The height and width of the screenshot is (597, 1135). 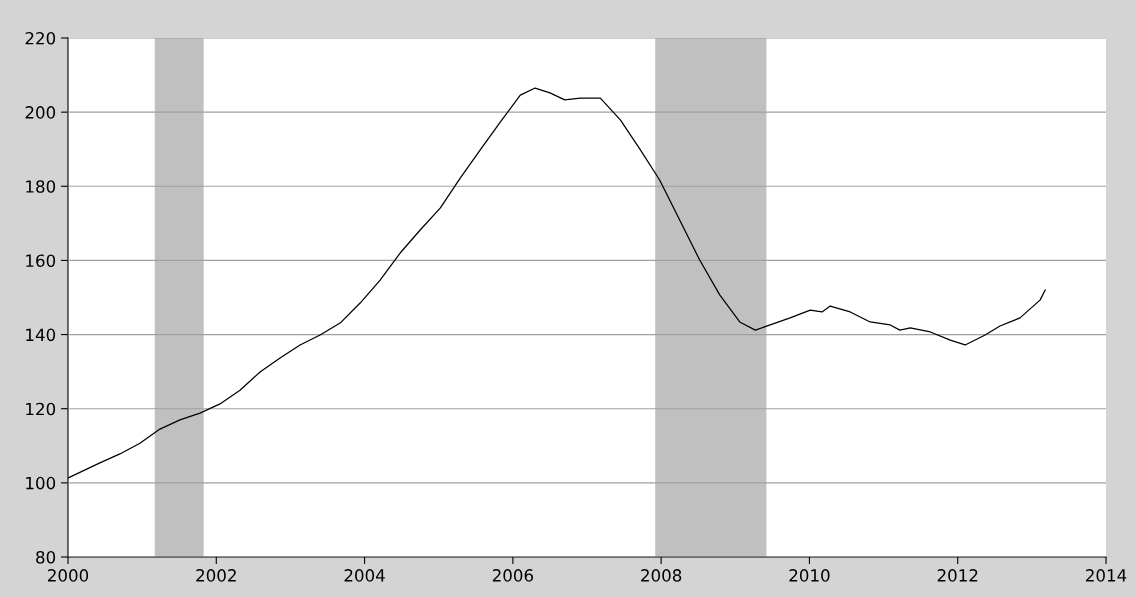 What do you see at coordinates (41, 409) in the screenshot?
I see `y-tick-label: 120` at bounding box center [41, 409].